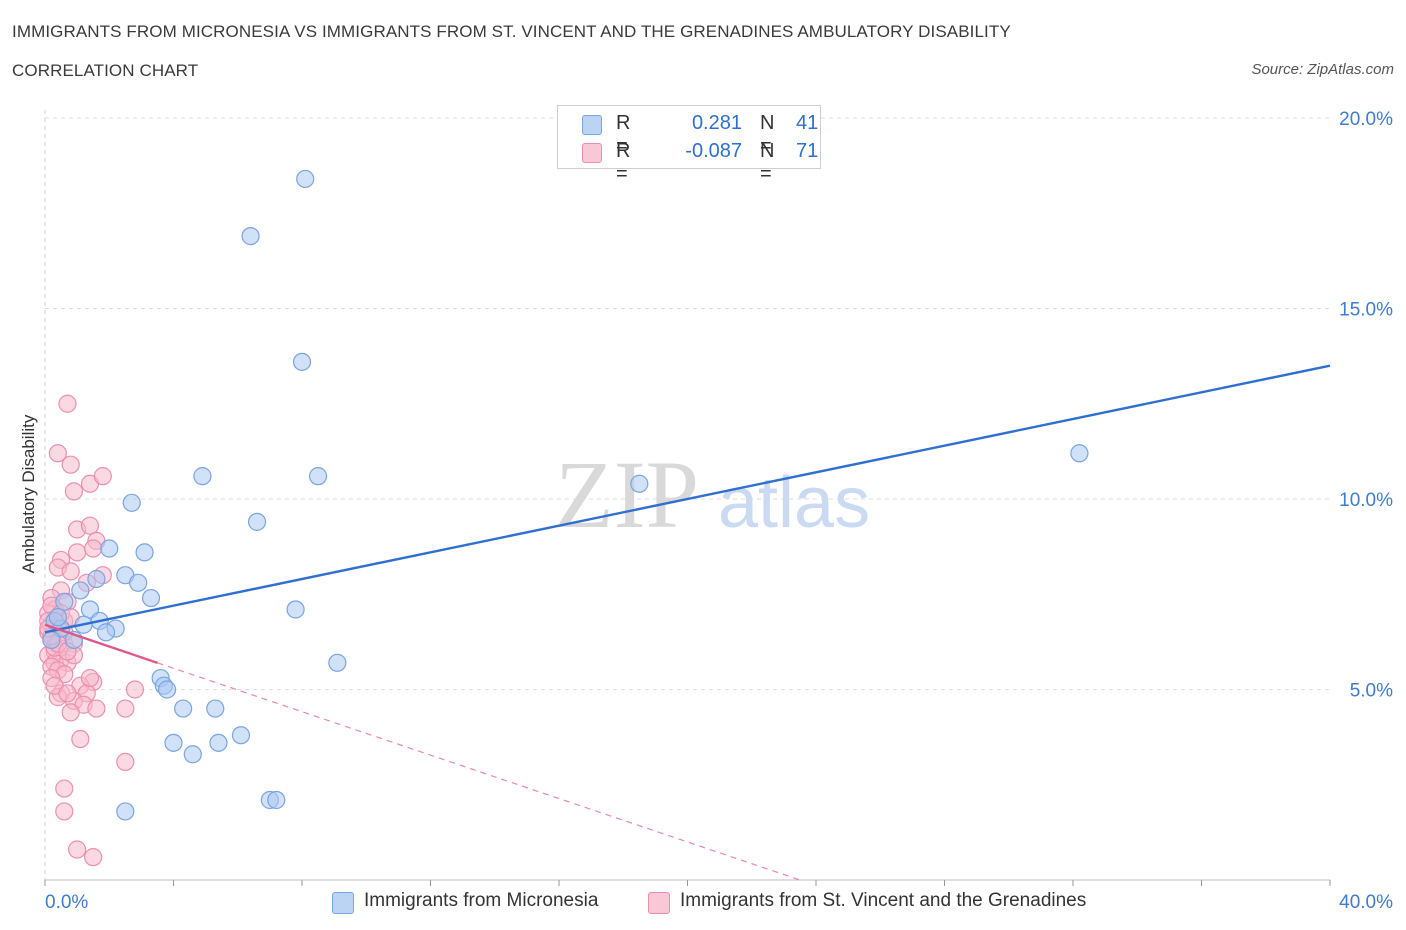 The height and width of the screenshot is (930, 1406). I want to click on correlation-legend: R = 0.281 N = 41 R = -0.087 N = 71, so click(689, 145).